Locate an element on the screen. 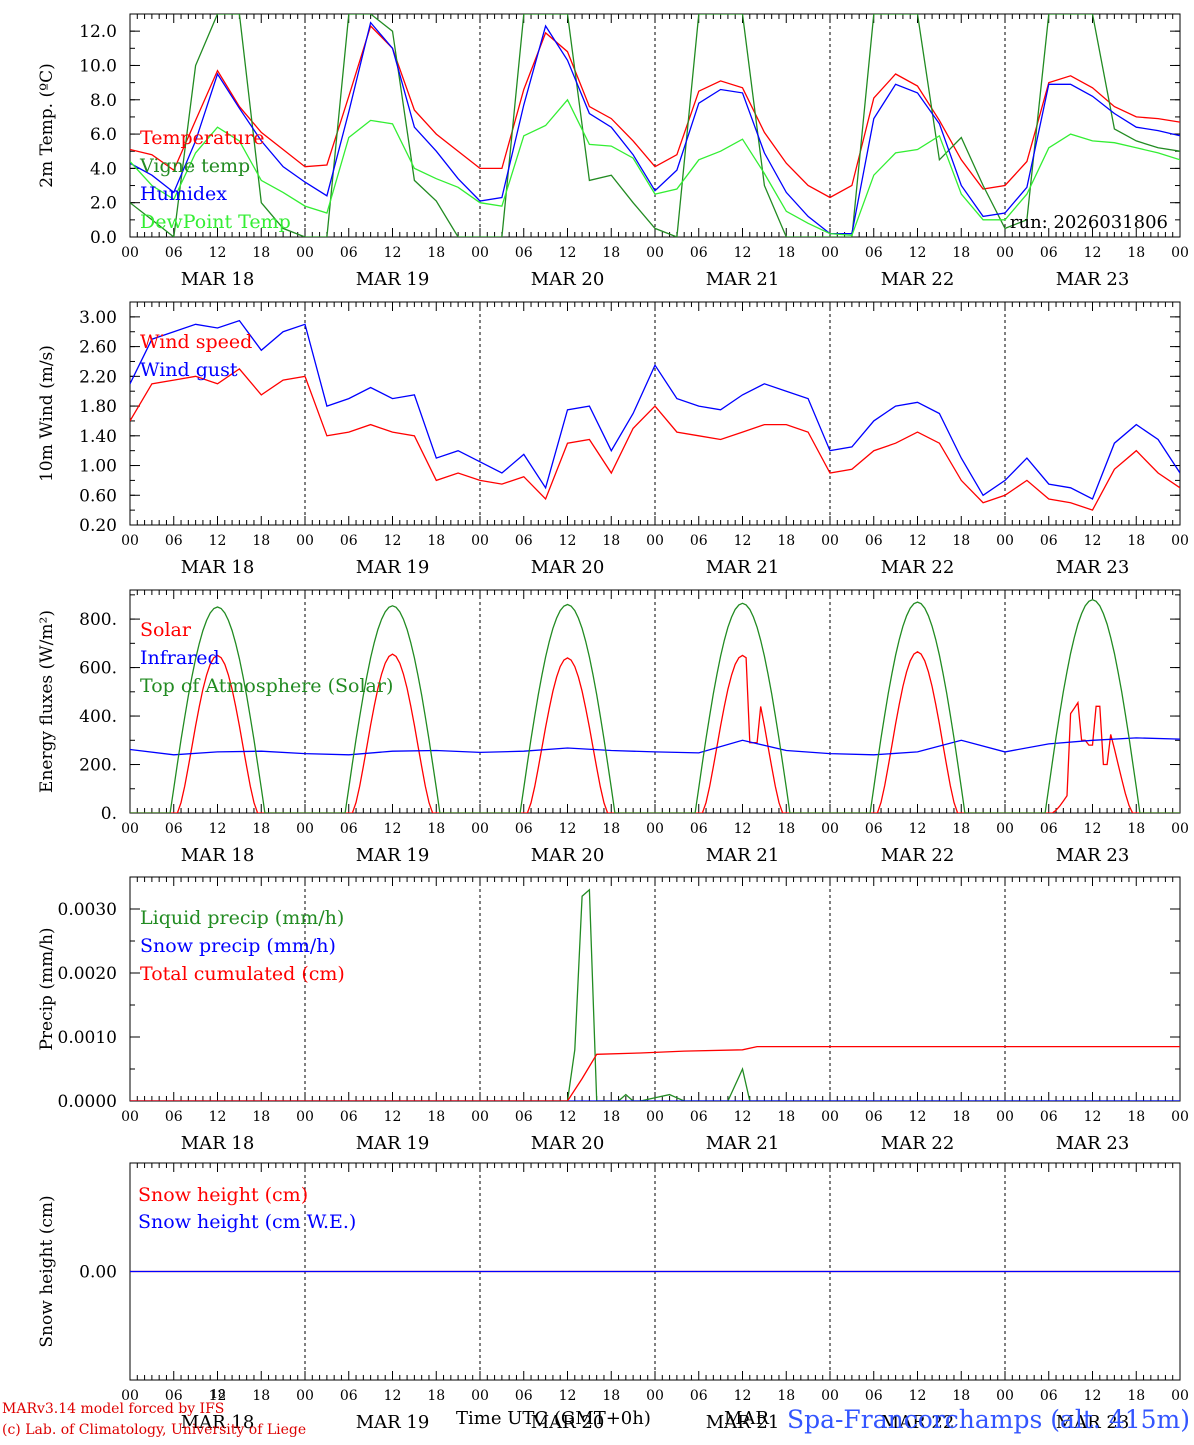  run-label: run: 2026031806 is located at coordinates (1089, 222).